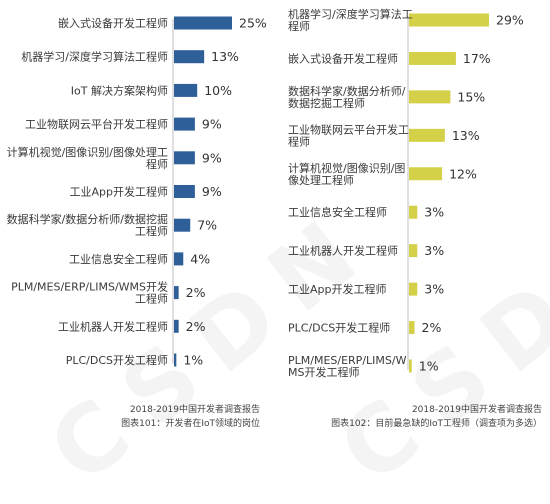 This screenshot has width=550, height=504. Describe the element at coordinates (343, 58) in the screenshot. I see `chart-1-category-label-1: 嵌入式设备开发工程师` at that location.